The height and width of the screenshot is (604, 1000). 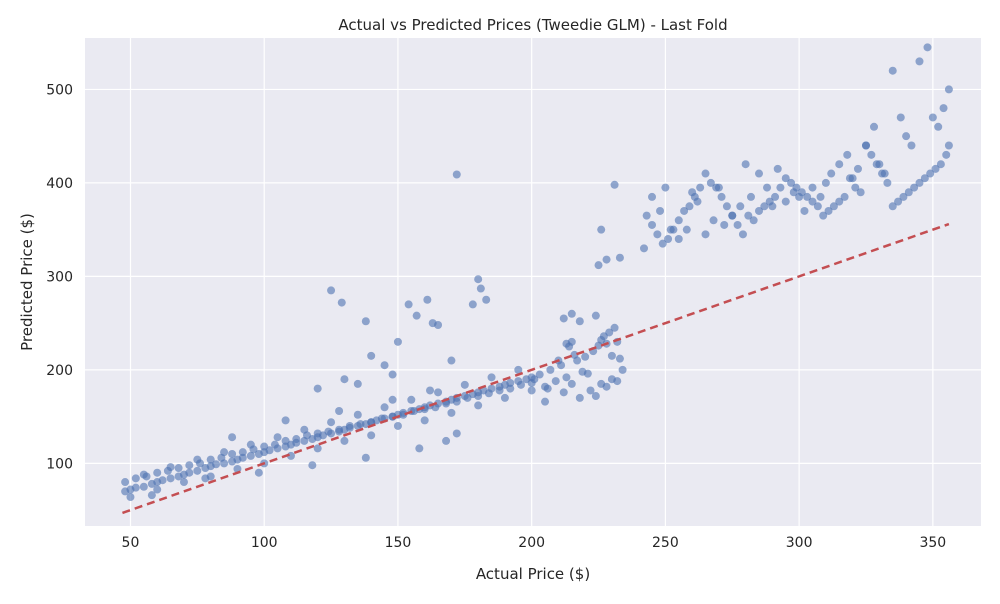 I want to click on y-axis-label: Predicted Price ($), so click(x=27, y=282).